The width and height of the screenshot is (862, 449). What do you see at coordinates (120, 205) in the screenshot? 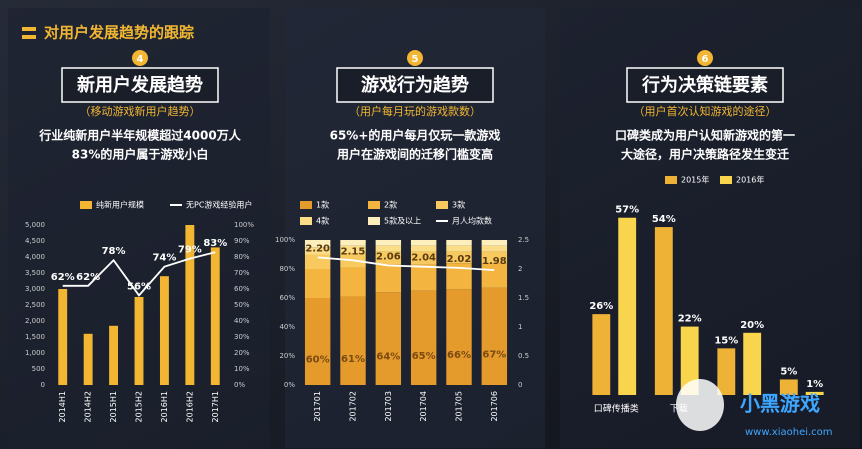
I see `legend-label: 纯新用户规模` at bounding box center [120, 205].